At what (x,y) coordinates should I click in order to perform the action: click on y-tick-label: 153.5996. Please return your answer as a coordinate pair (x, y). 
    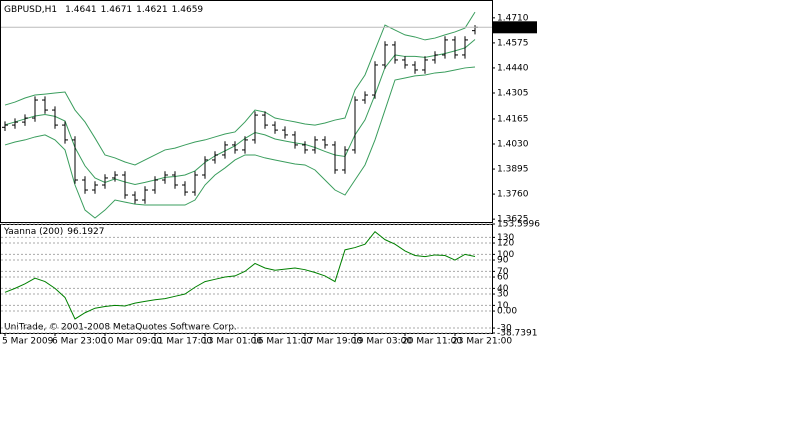
    Looking at the image, I should click on (518, 225).